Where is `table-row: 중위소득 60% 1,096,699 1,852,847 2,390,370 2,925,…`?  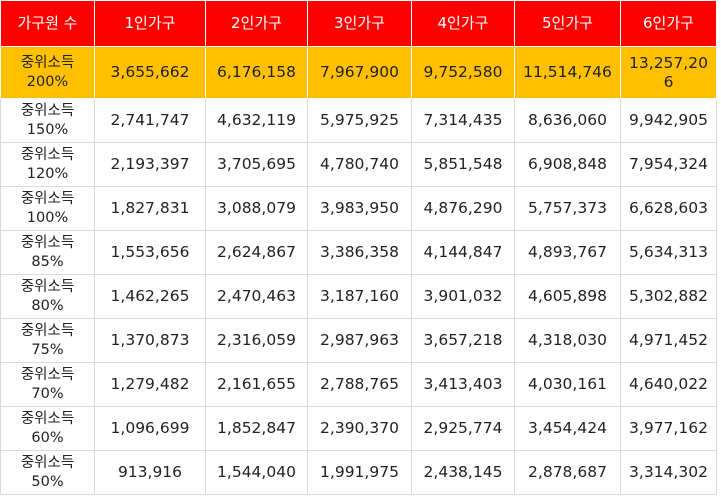
table-row: 중위소득 60% 1,096,699 1,852,847 2,390,370 2,925,… is located at coordinates (358, 428).